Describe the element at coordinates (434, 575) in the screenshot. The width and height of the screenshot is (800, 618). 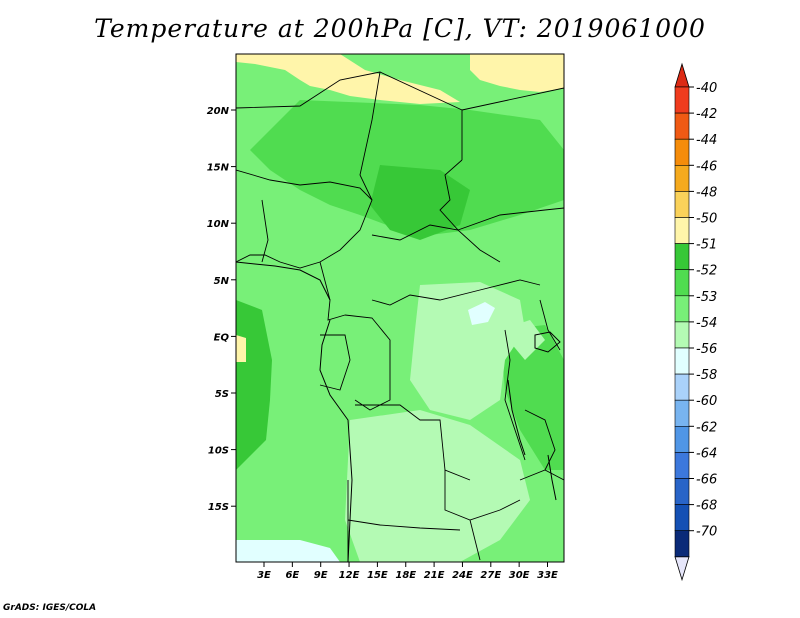
I see `lon-tick-label: 21E` at that location.